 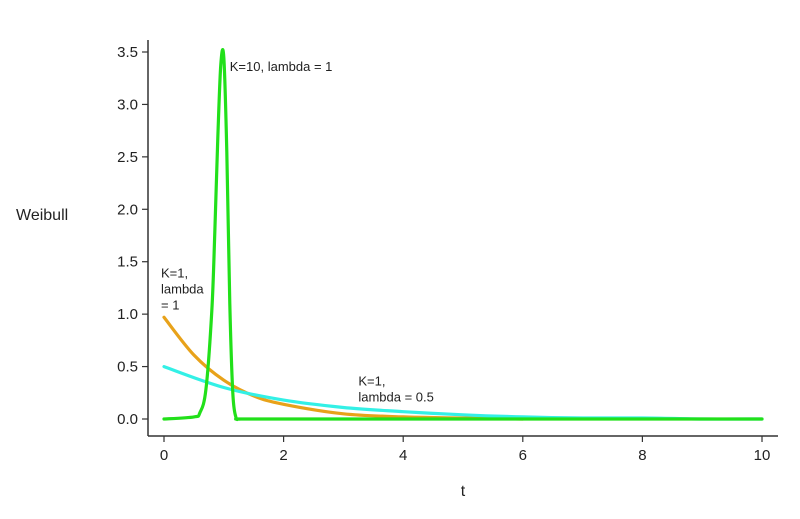 I want to click on y-tick-label: 2.0, so click(x=127, y=209).